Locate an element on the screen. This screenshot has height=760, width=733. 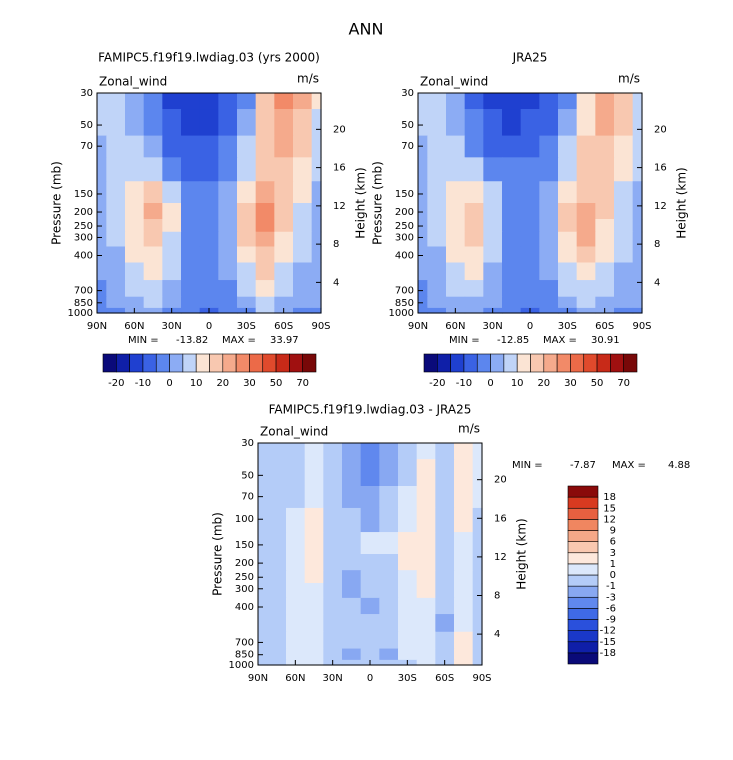
x-tick-label: 90N is located at coordinates (258, 678).